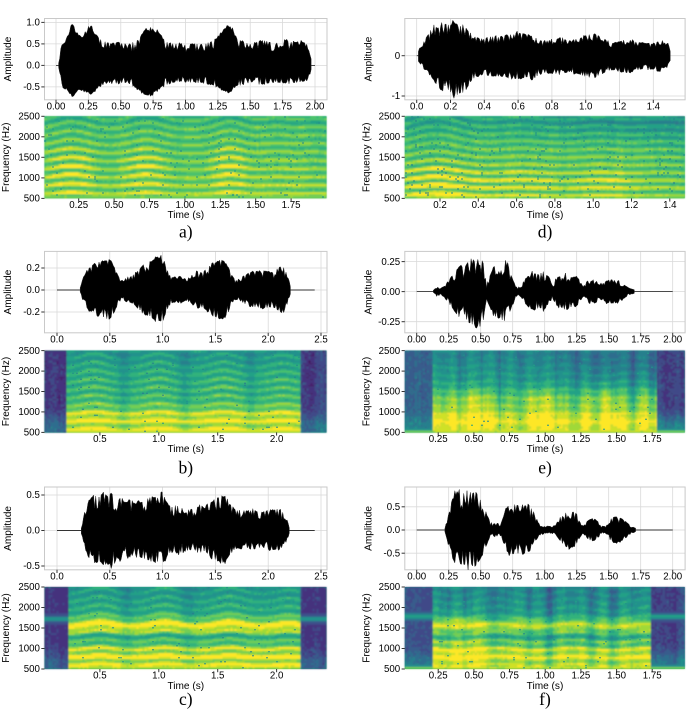  I want to click on svg-text: e), so click(545, 468).